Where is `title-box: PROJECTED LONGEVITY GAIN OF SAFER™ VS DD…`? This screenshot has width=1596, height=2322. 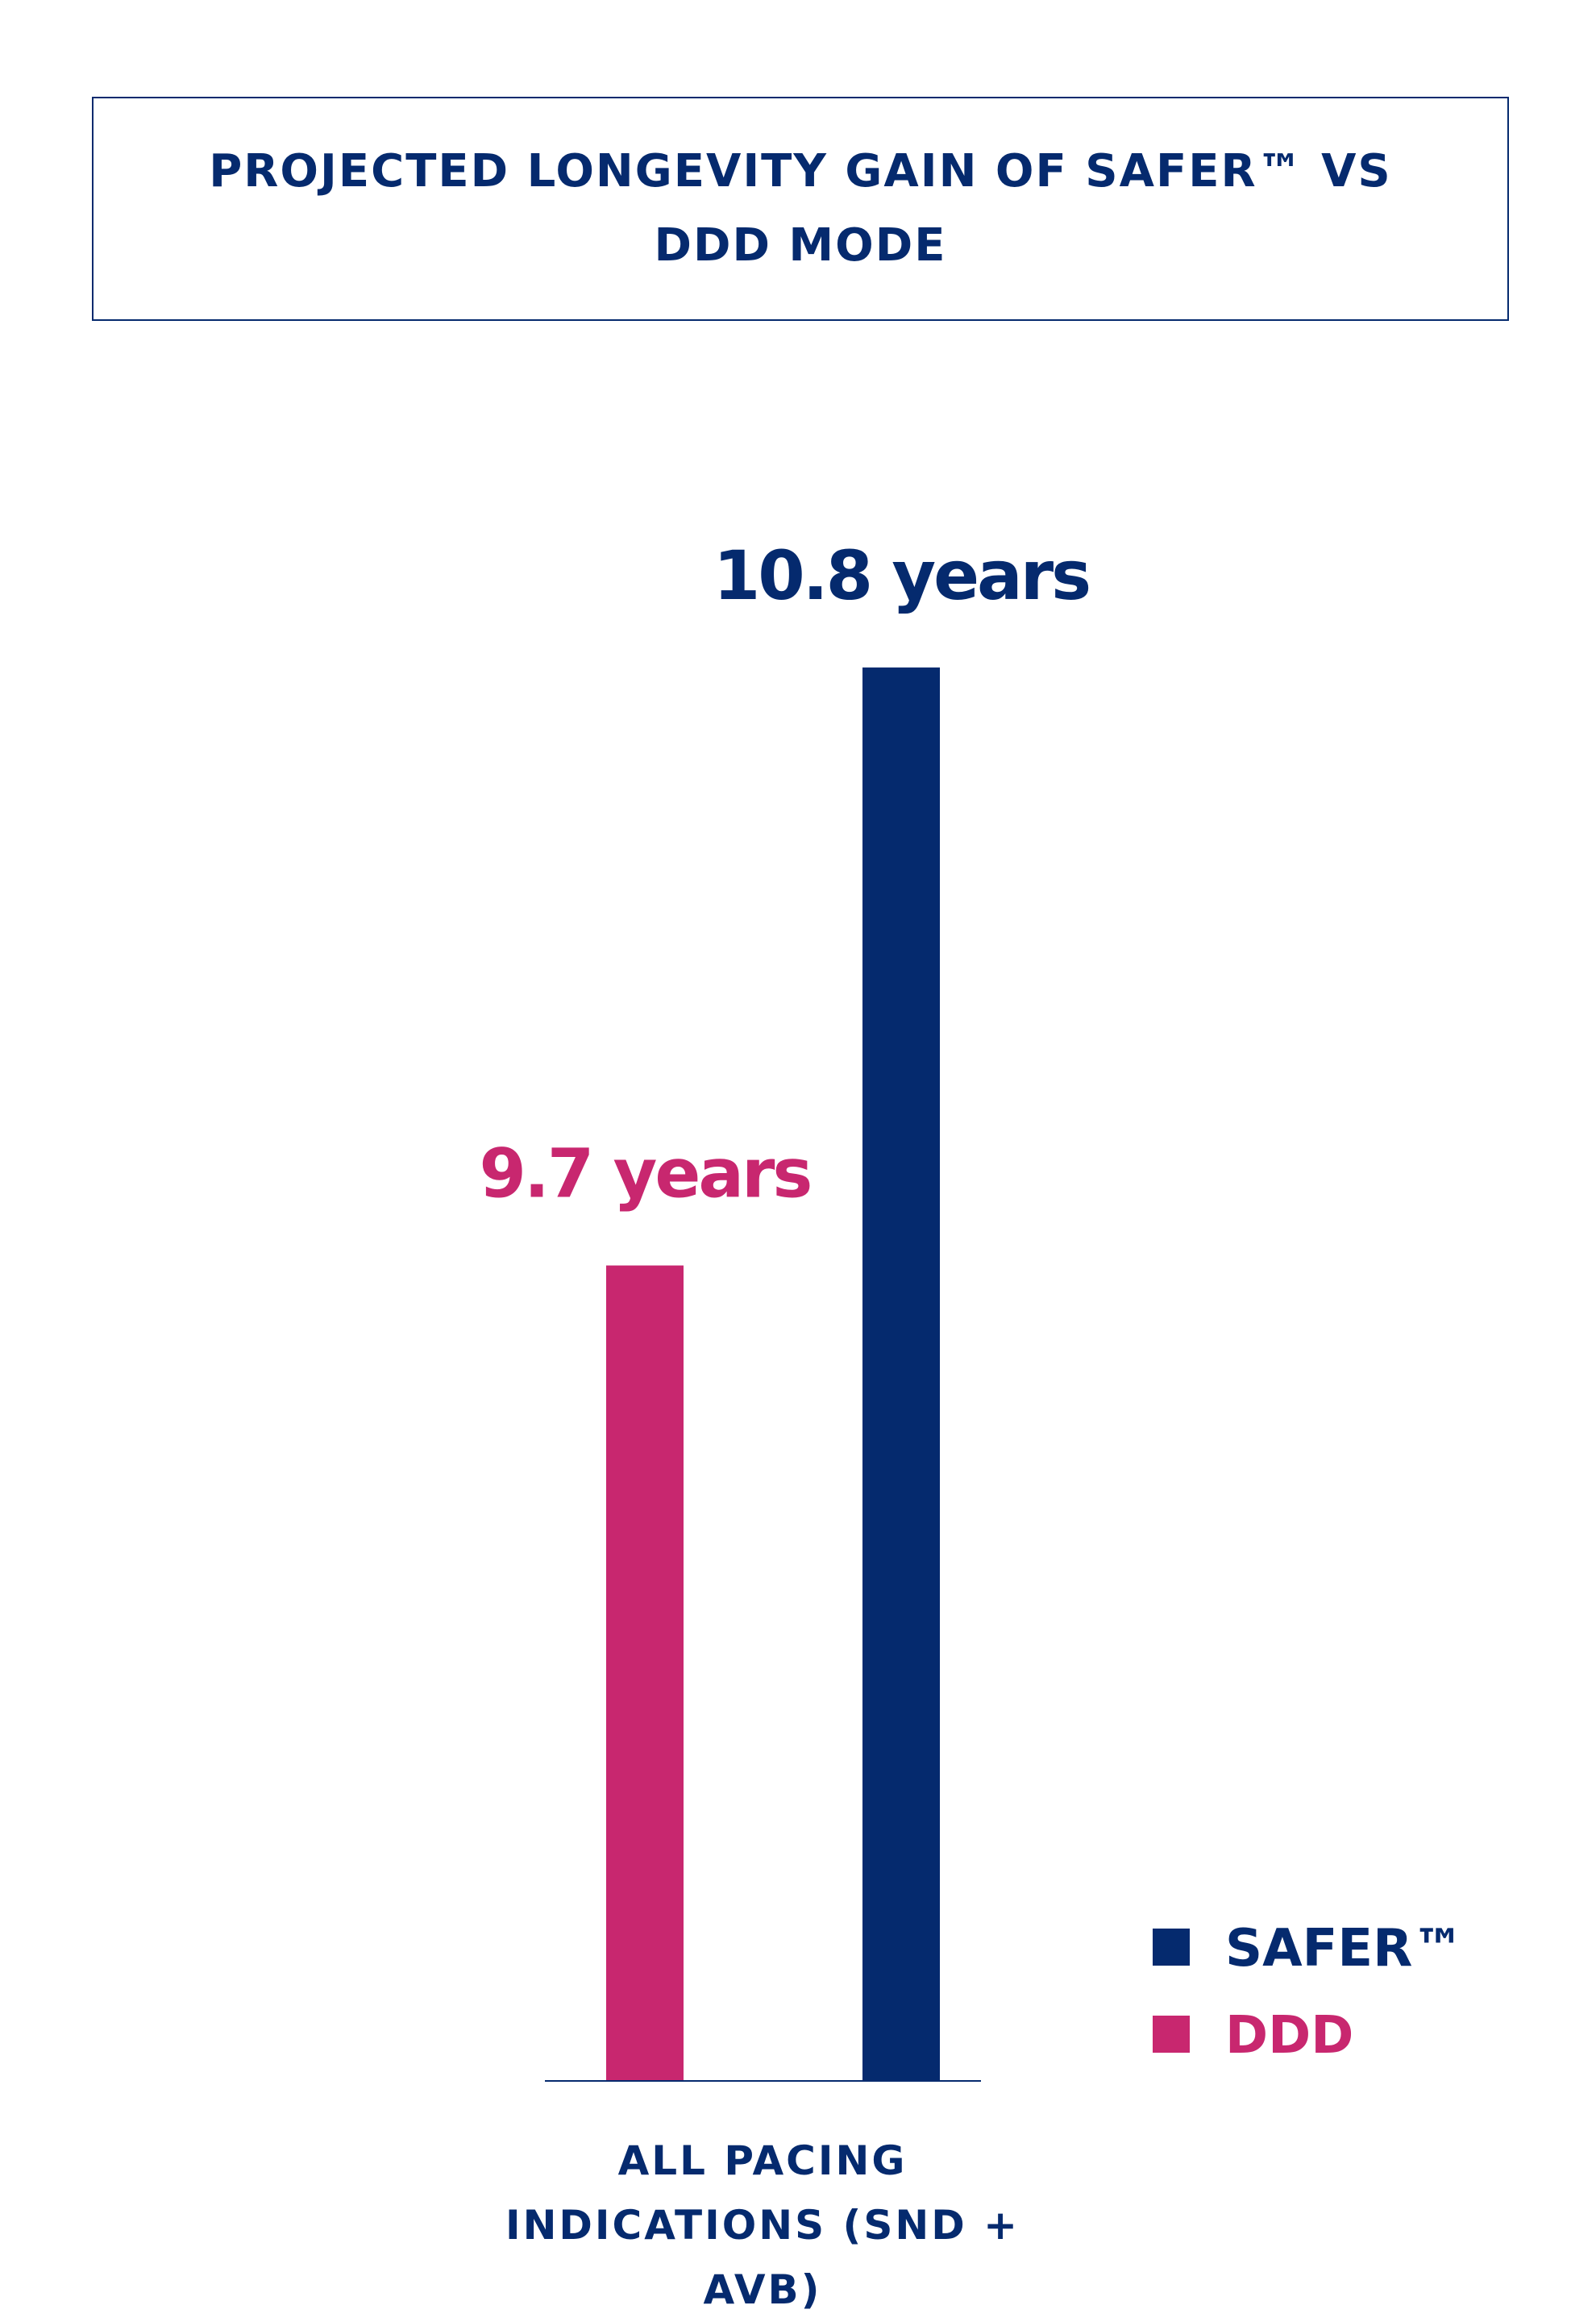
title-box: PROJECTED LONGEVITY GAIN OF SAFER™ VS DD… is located at coordinates (800, 209).